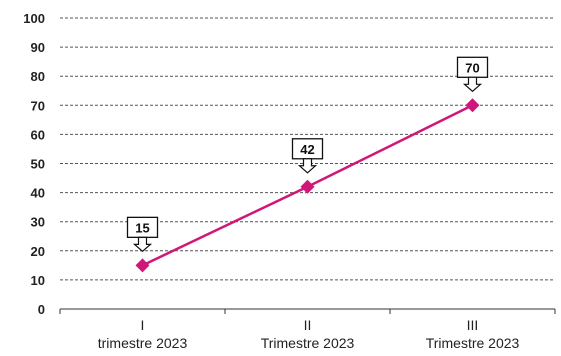 This screenshot has width=561, height=356. Describe the element at coordinates (38, 47) in the screenshot. I see `y-tick-label: 90` at that location.